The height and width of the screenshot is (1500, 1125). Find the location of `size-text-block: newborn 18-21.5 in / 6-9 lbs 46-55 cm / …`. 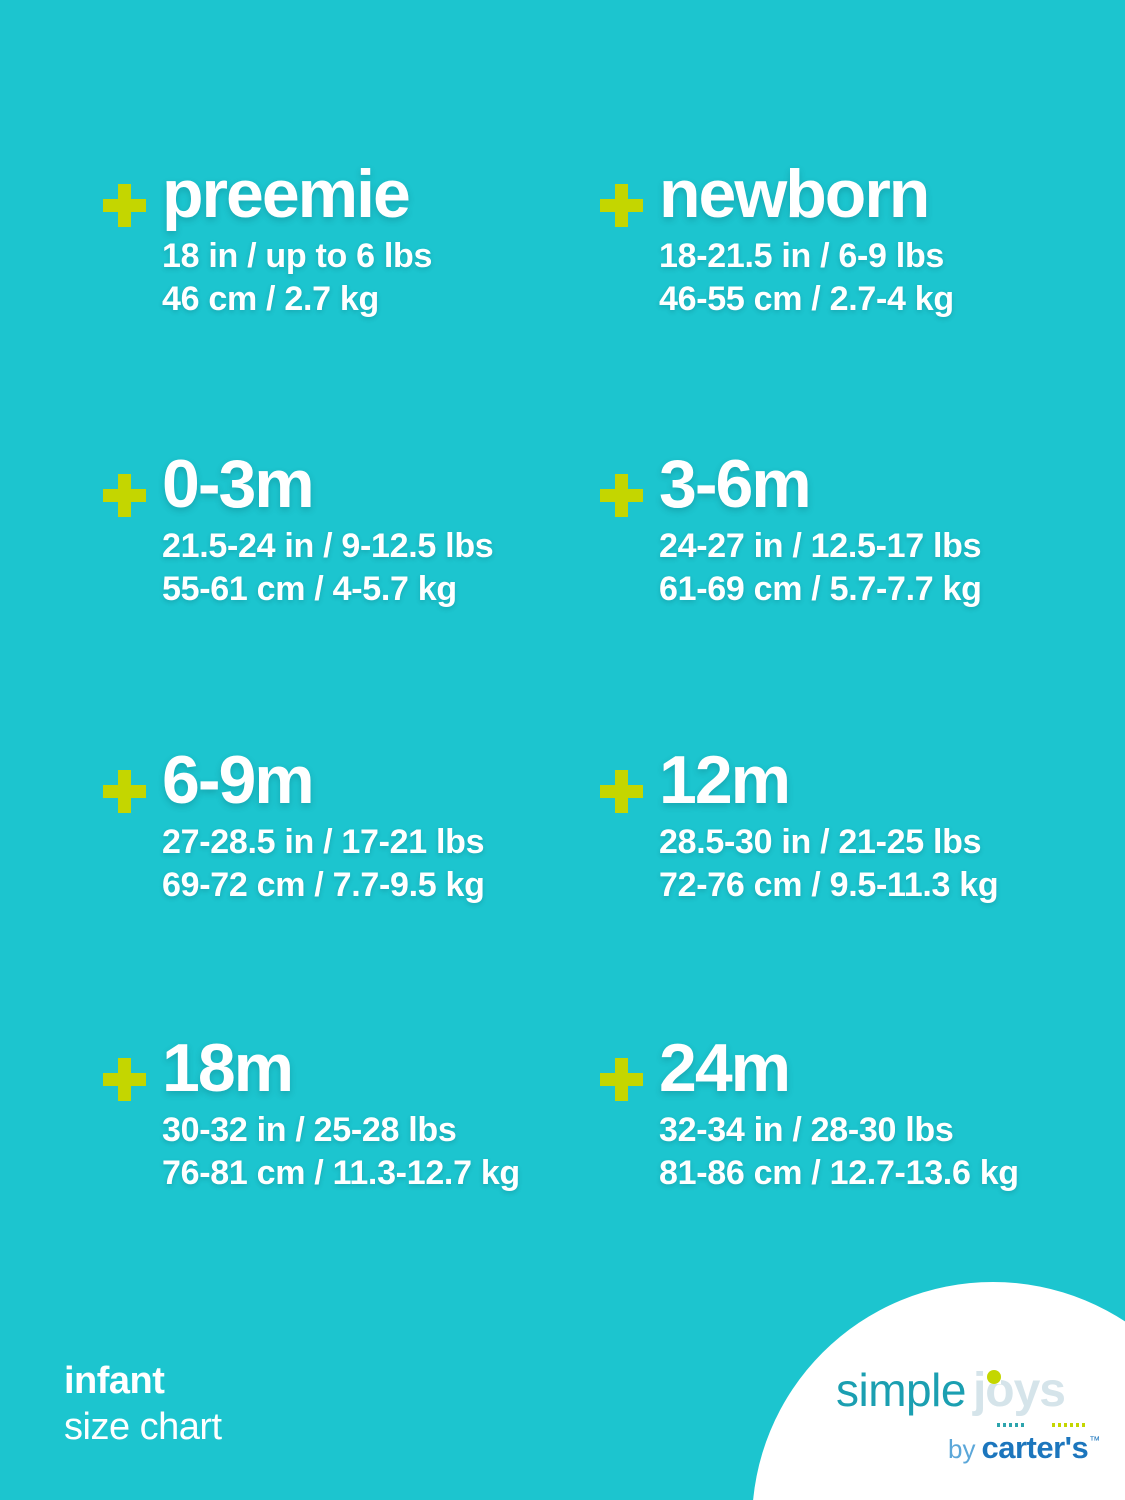

size-text-block: newborn 18-21.5 in / 6-9 lbs 46-55 cm / … is located at coordinates (806, 239).